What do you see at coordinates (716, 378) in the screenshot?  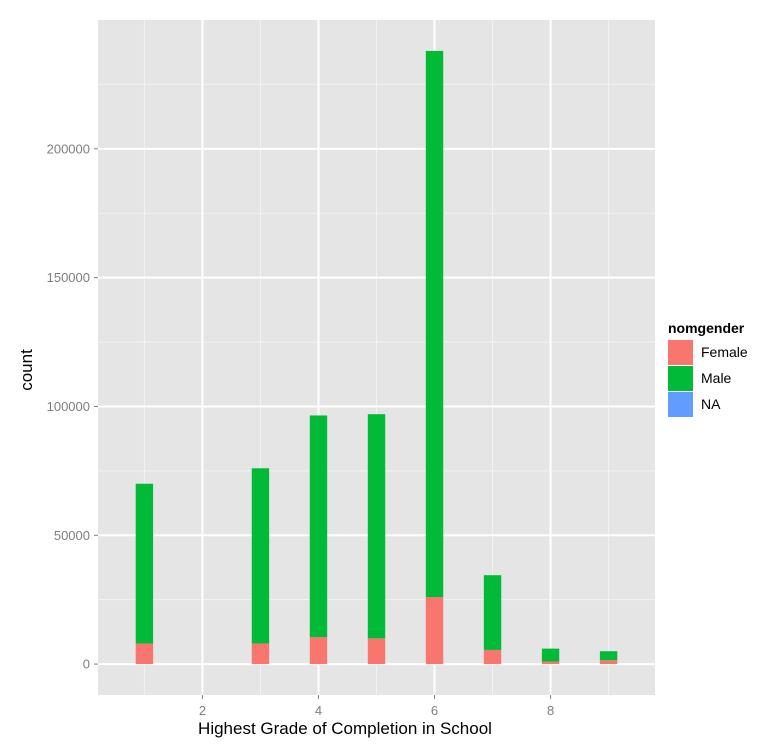 I see `legend-label-male: Male` at bounding box center [716, 378].